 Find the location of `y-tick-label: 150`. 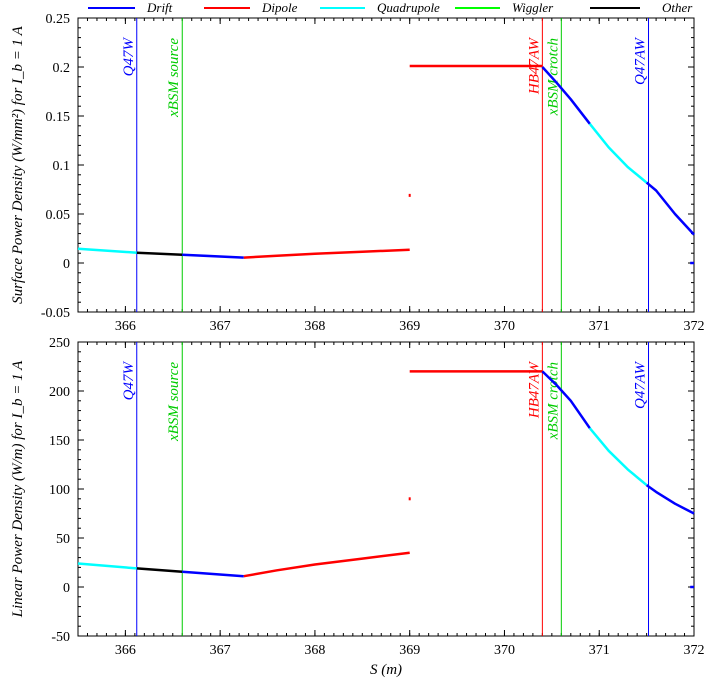

y-tick-label: 150 is located at coordinates (59, 441).